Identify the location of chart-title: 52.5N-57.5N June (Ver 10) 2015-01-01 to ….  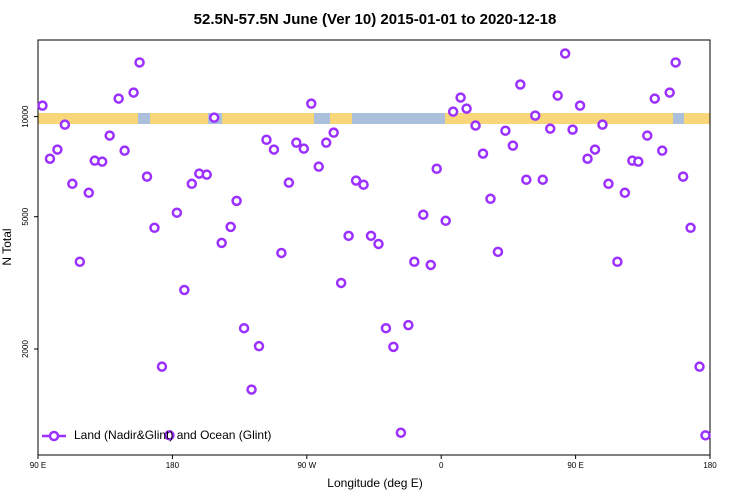
(375, 19).